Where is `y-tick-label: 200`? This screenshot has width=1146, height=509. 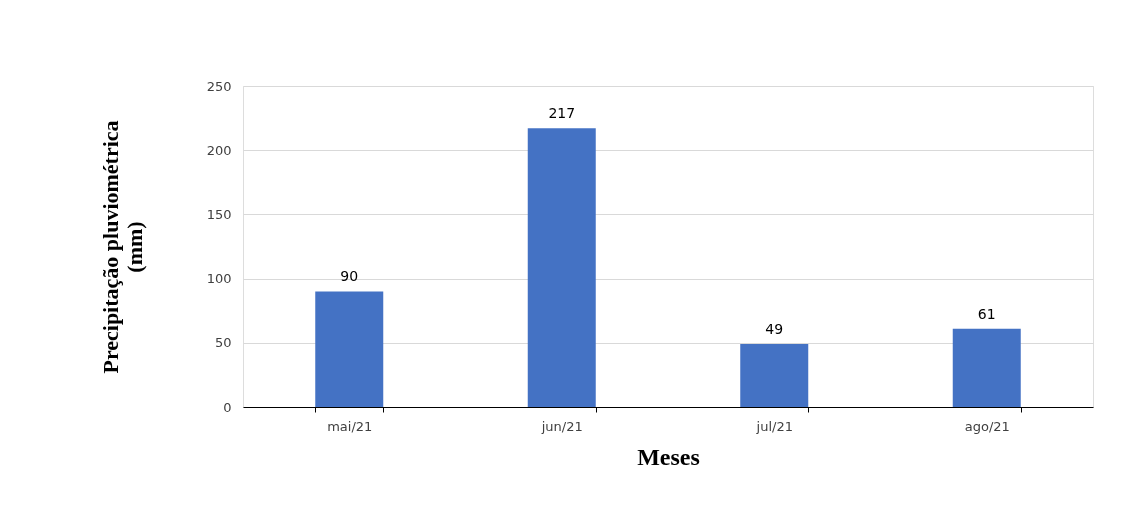 y-tick-label: 200 is located at coordinates (219, 150).